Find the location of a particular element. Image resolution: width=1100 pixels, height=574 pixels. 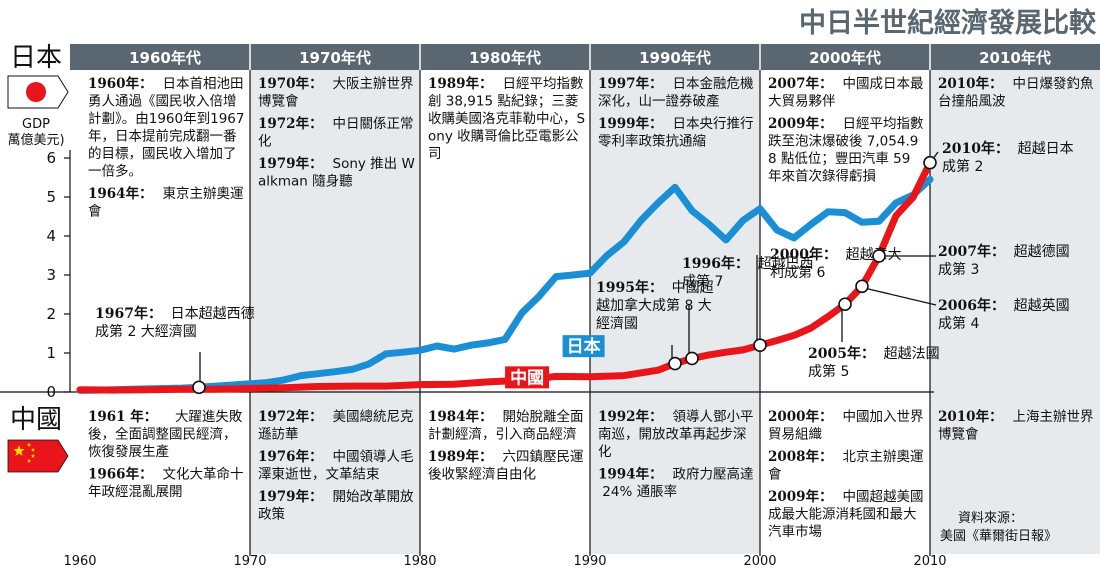

event-year: 1992年： is located at coordinates (630, 416).